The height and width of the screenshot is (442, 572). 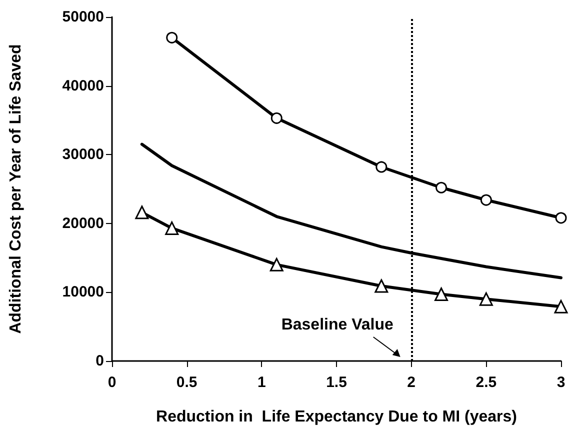 I want to click on y-tick-label: 50000, so click(x=83, y=17).